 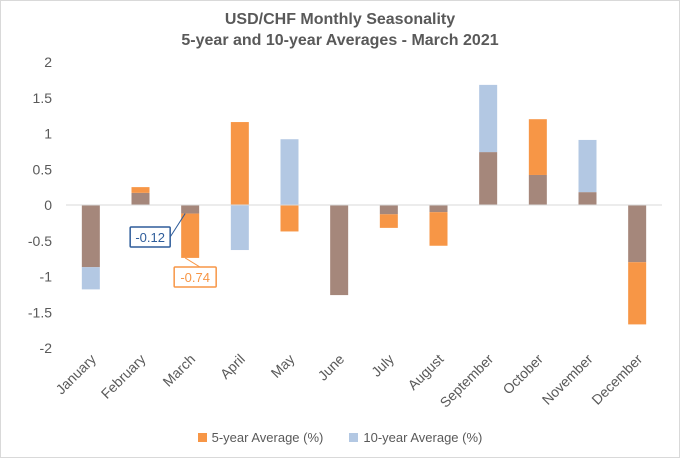 I want to click on legend-label-10-year: 10-year Average (%), so click(x=423, y=437).